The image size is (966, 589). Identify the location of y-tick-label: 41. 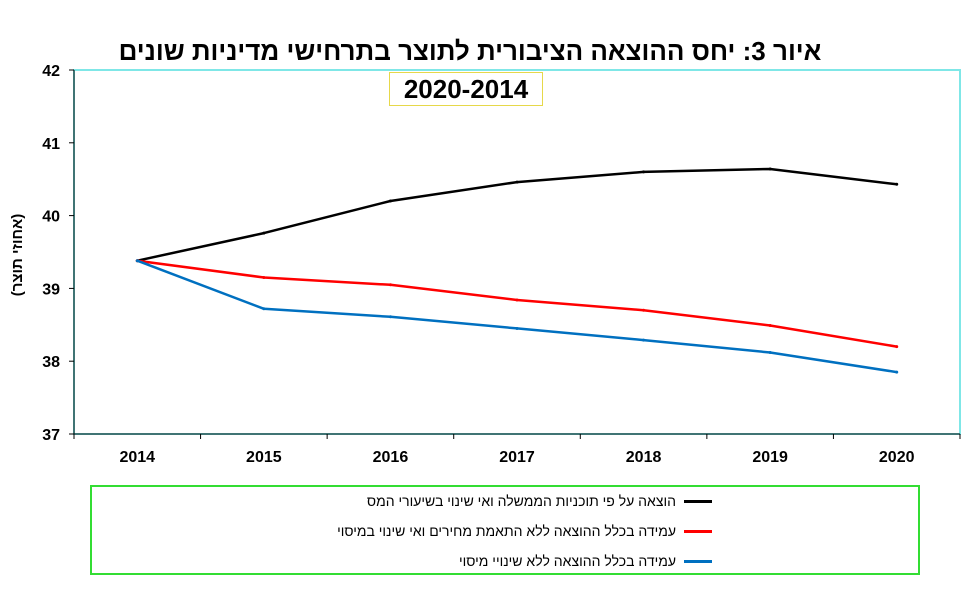
(51, 144).